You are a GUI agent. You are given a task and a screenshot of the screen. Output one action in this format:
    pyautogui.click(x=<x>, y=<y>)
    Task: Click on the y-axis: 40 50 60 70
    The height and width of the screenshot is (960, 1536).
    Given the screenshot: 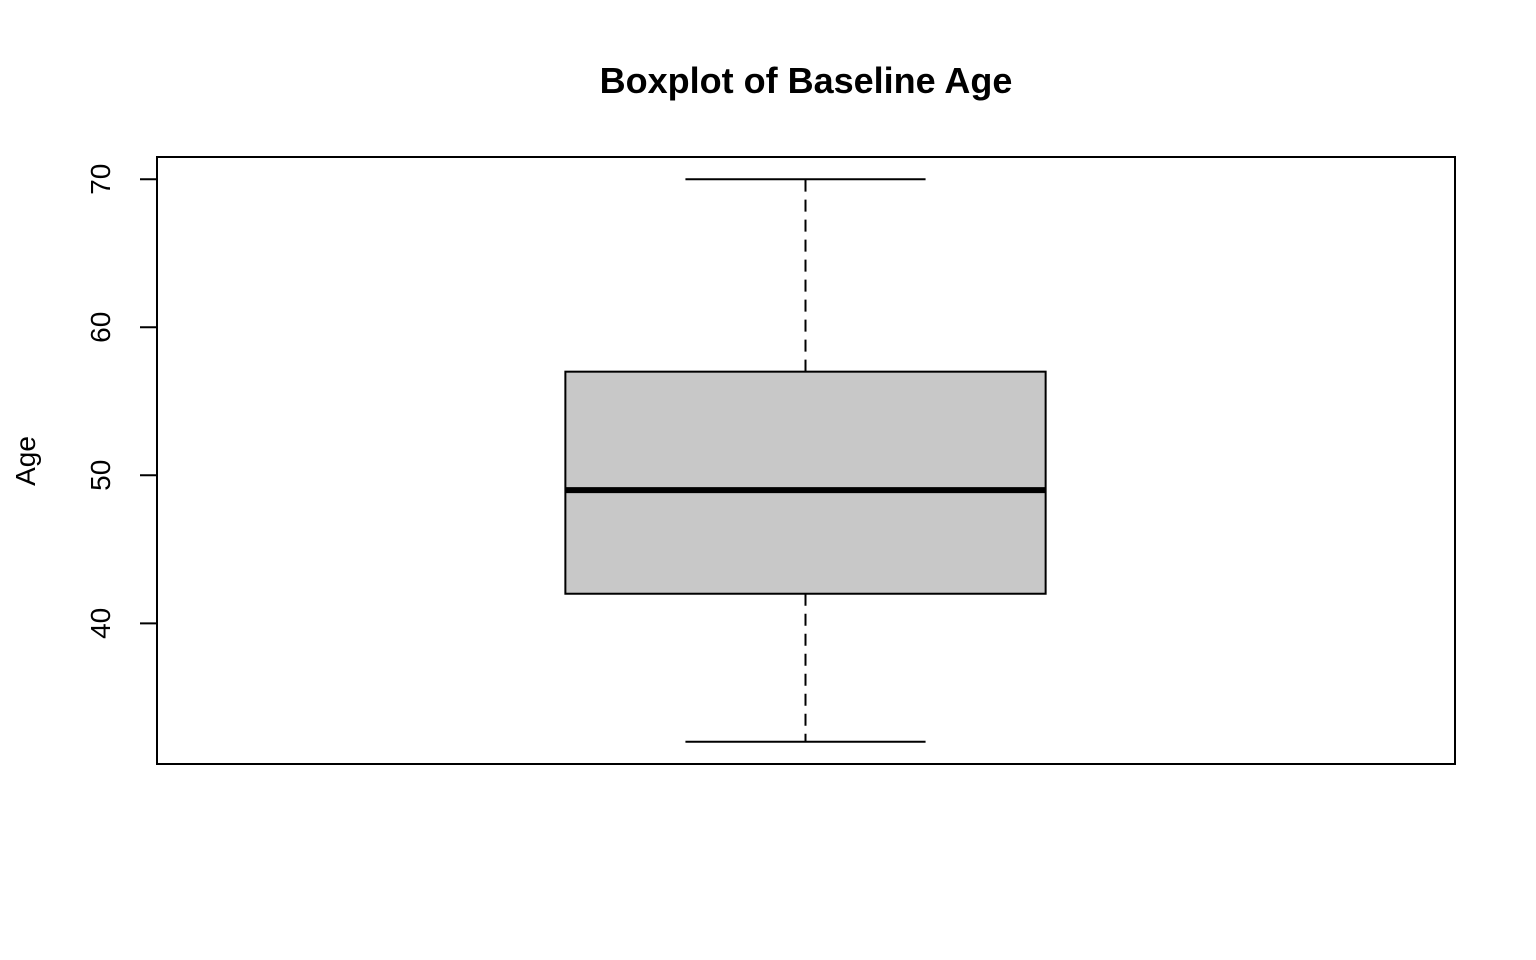 What is the action you would take?
    pyautogui.click(x=121, y=401)
    